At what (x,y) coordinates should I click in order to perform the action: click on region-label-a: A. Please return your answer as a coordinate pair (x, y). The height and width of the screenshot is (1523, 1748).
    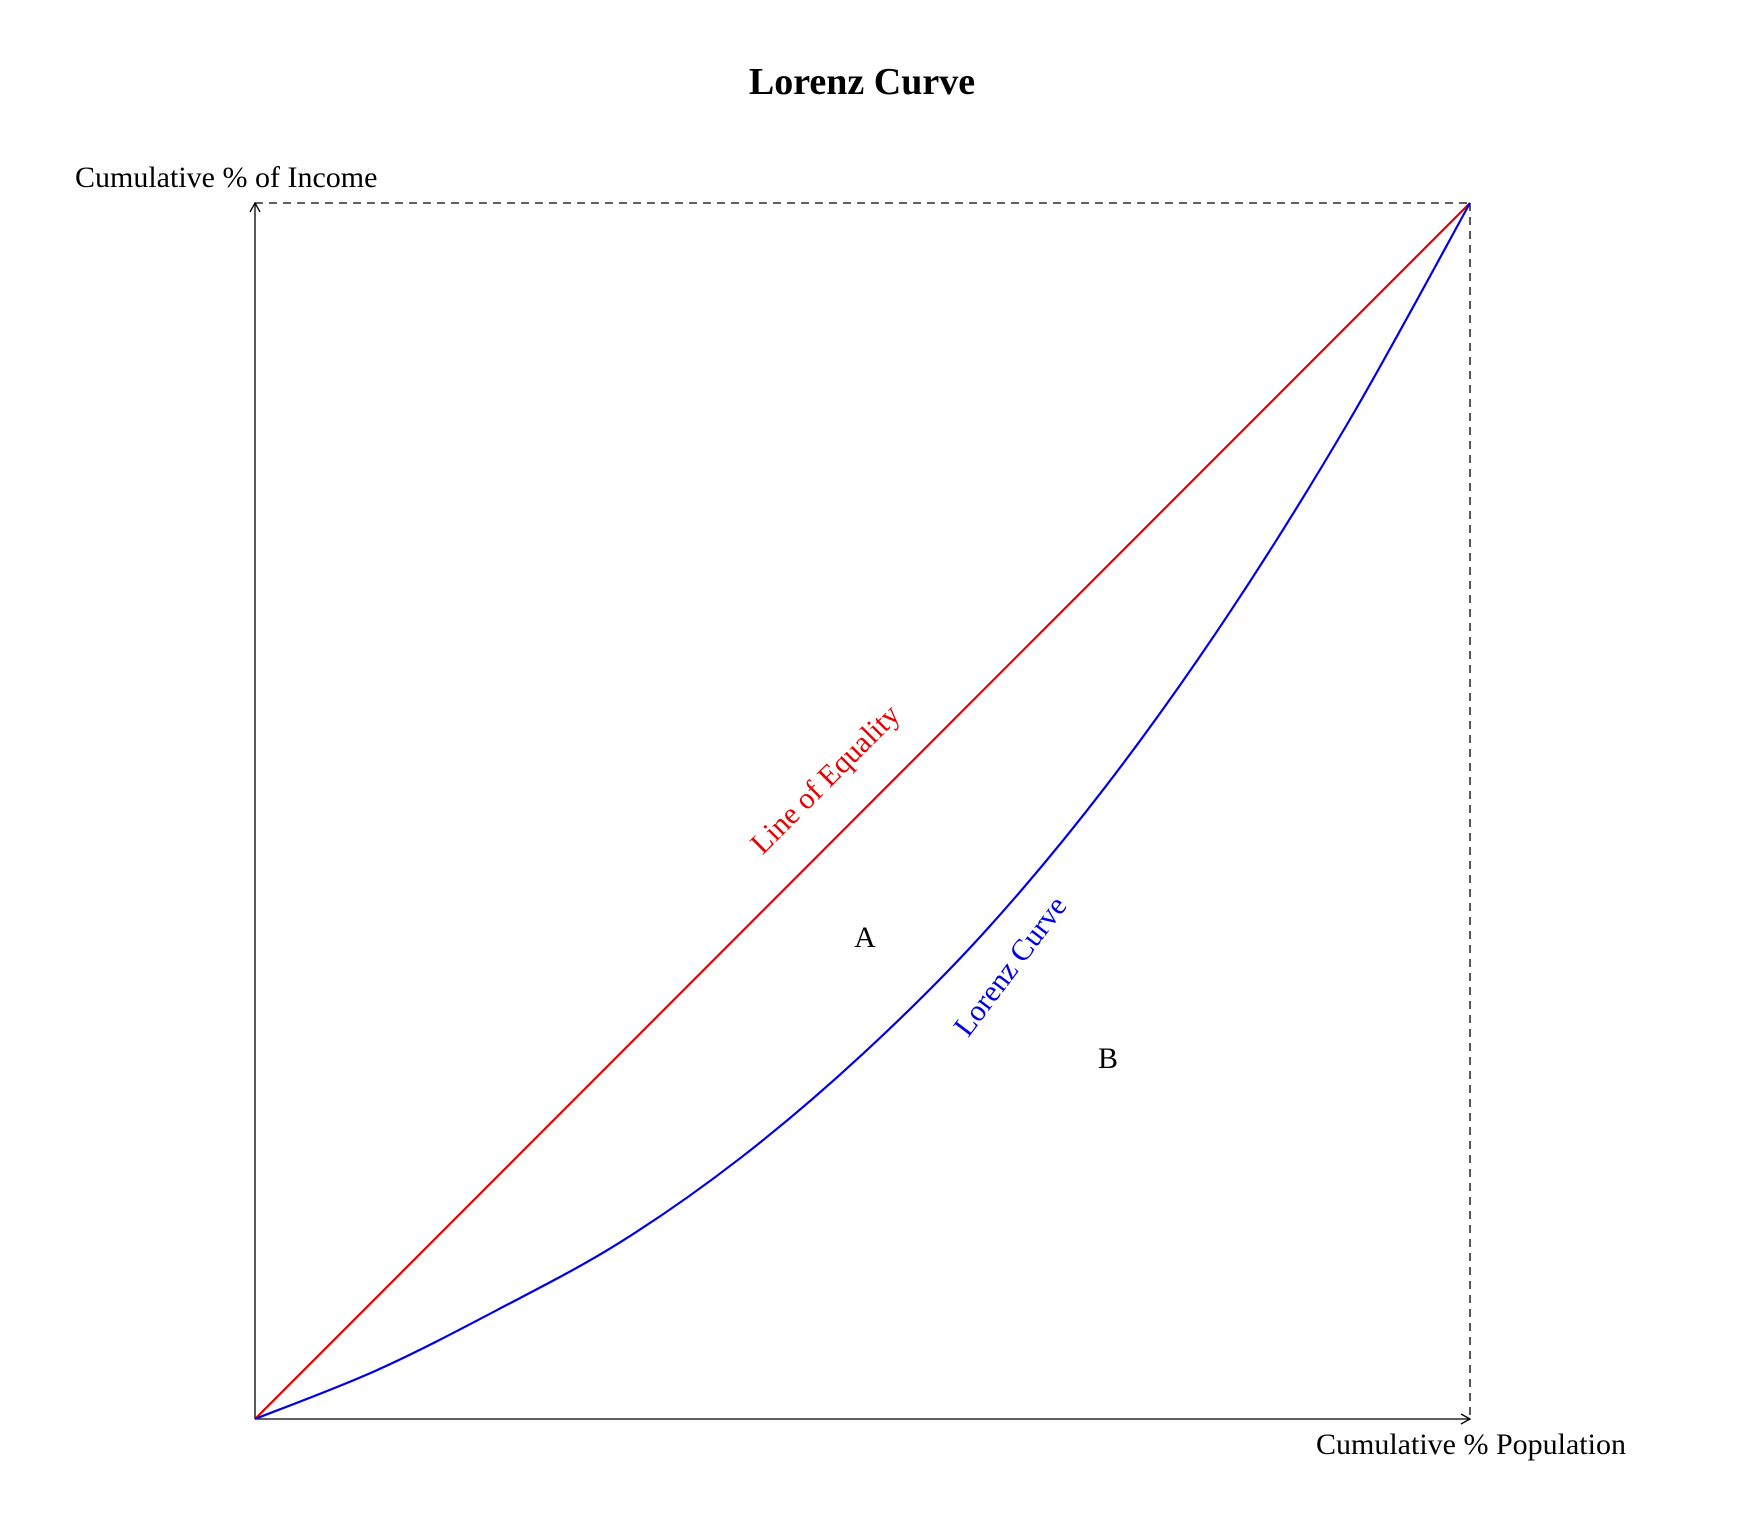
    Looking at the image, I should click on (865, 937).